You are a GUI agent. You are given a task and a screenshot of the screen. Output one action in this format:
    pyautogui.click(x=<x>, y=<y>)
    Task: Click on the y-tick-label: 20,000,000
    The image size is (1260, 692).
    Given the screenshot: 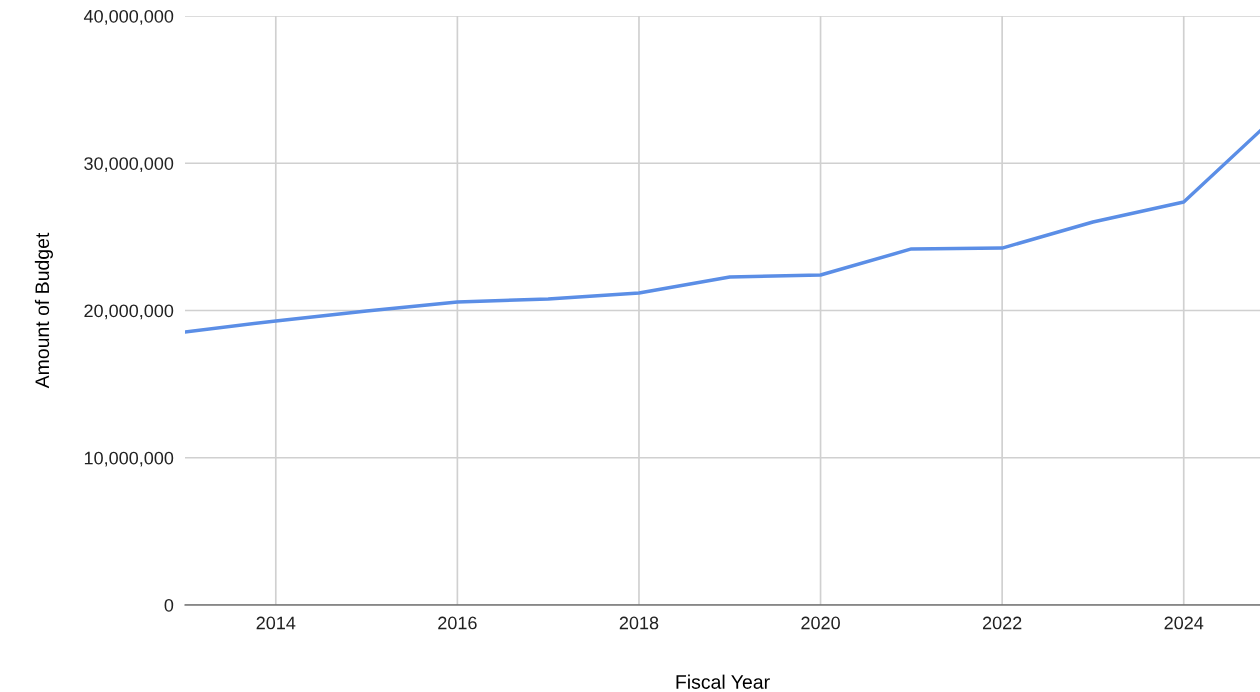 What is the action you would take?
    pyautogui.click(x=129, y=312)
    